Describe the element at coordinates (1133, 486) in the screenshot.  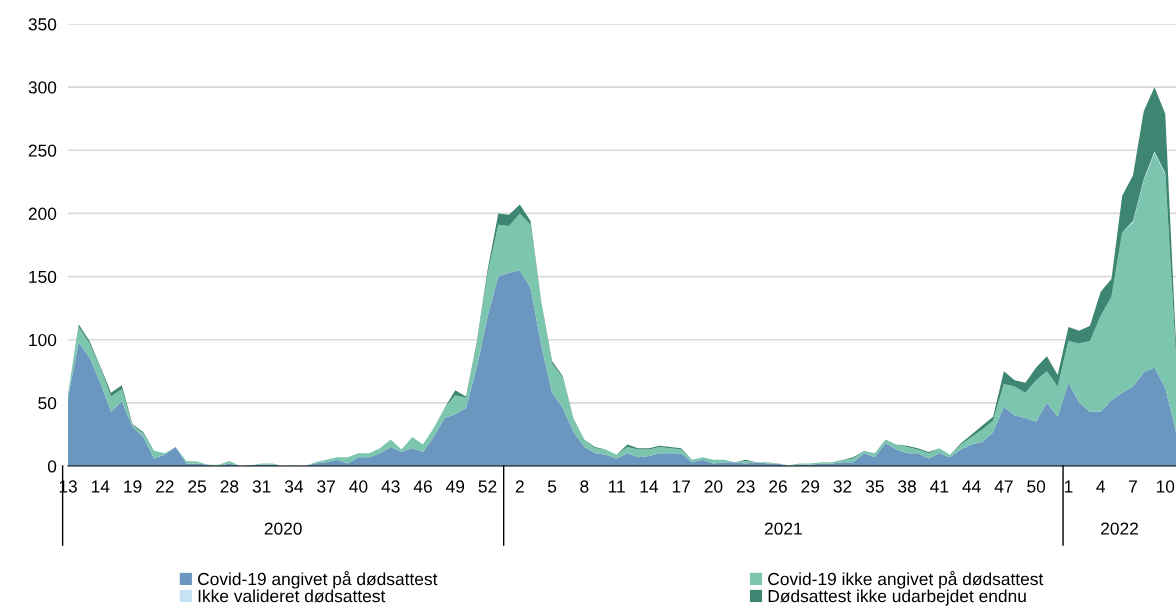
I see `x-tick-label: 7` at that location.